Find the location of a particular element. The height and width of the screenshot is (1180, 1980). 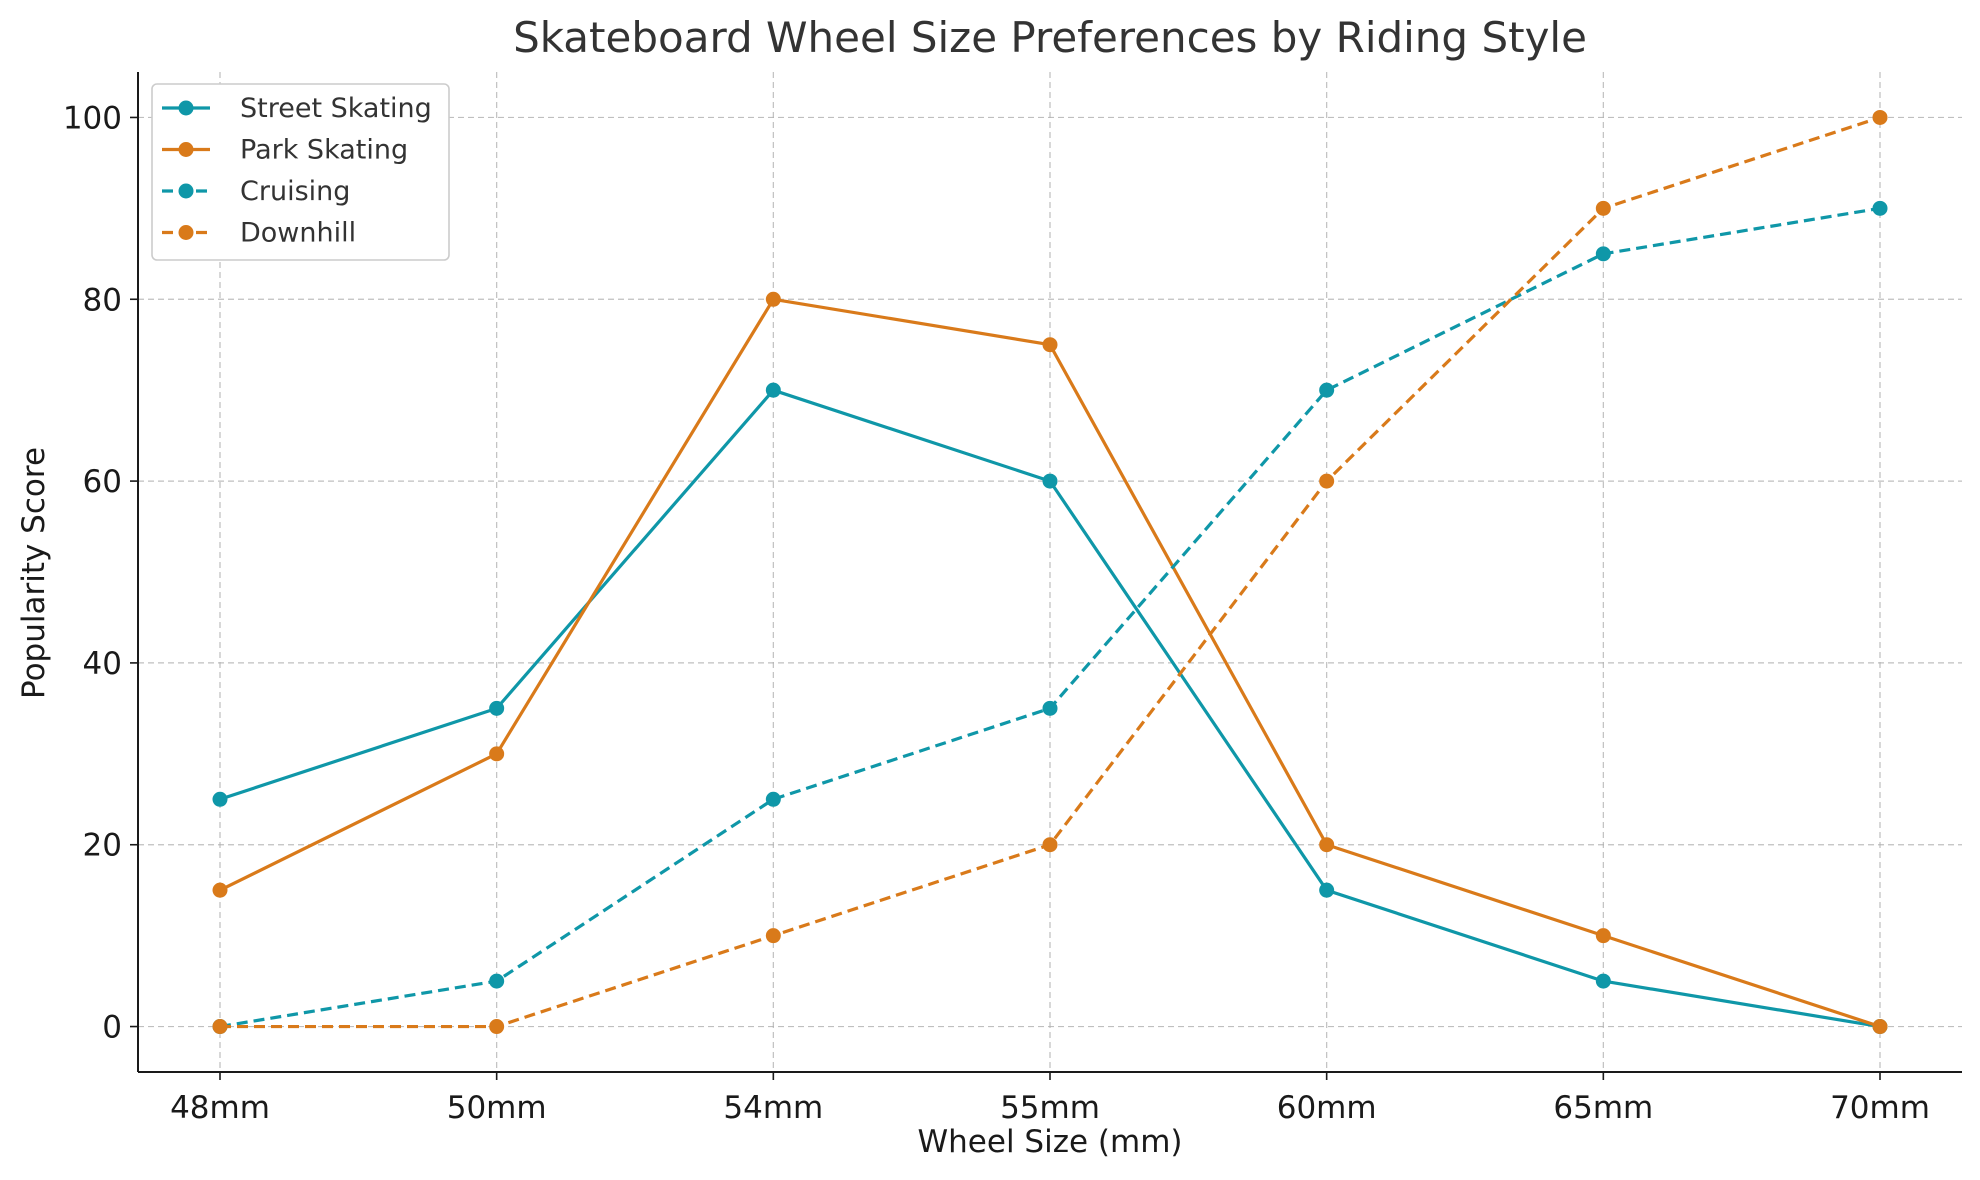

x-tick-label: 70mm is located at coordinates (1880, 1108).